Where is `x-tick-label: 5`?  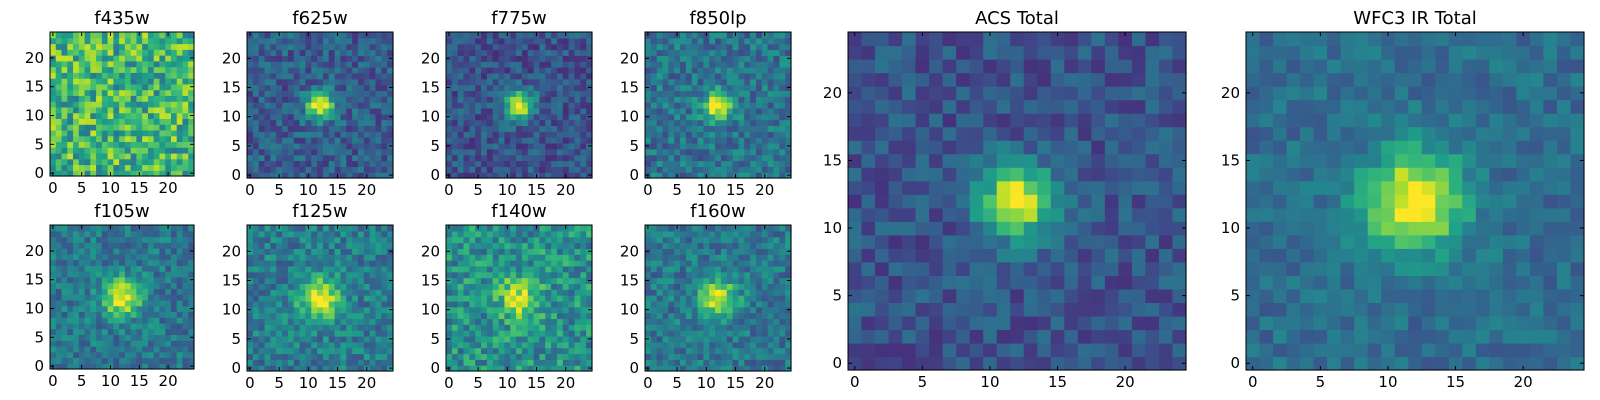 x-tick-label: 5 is located at coordinates (82, 381).